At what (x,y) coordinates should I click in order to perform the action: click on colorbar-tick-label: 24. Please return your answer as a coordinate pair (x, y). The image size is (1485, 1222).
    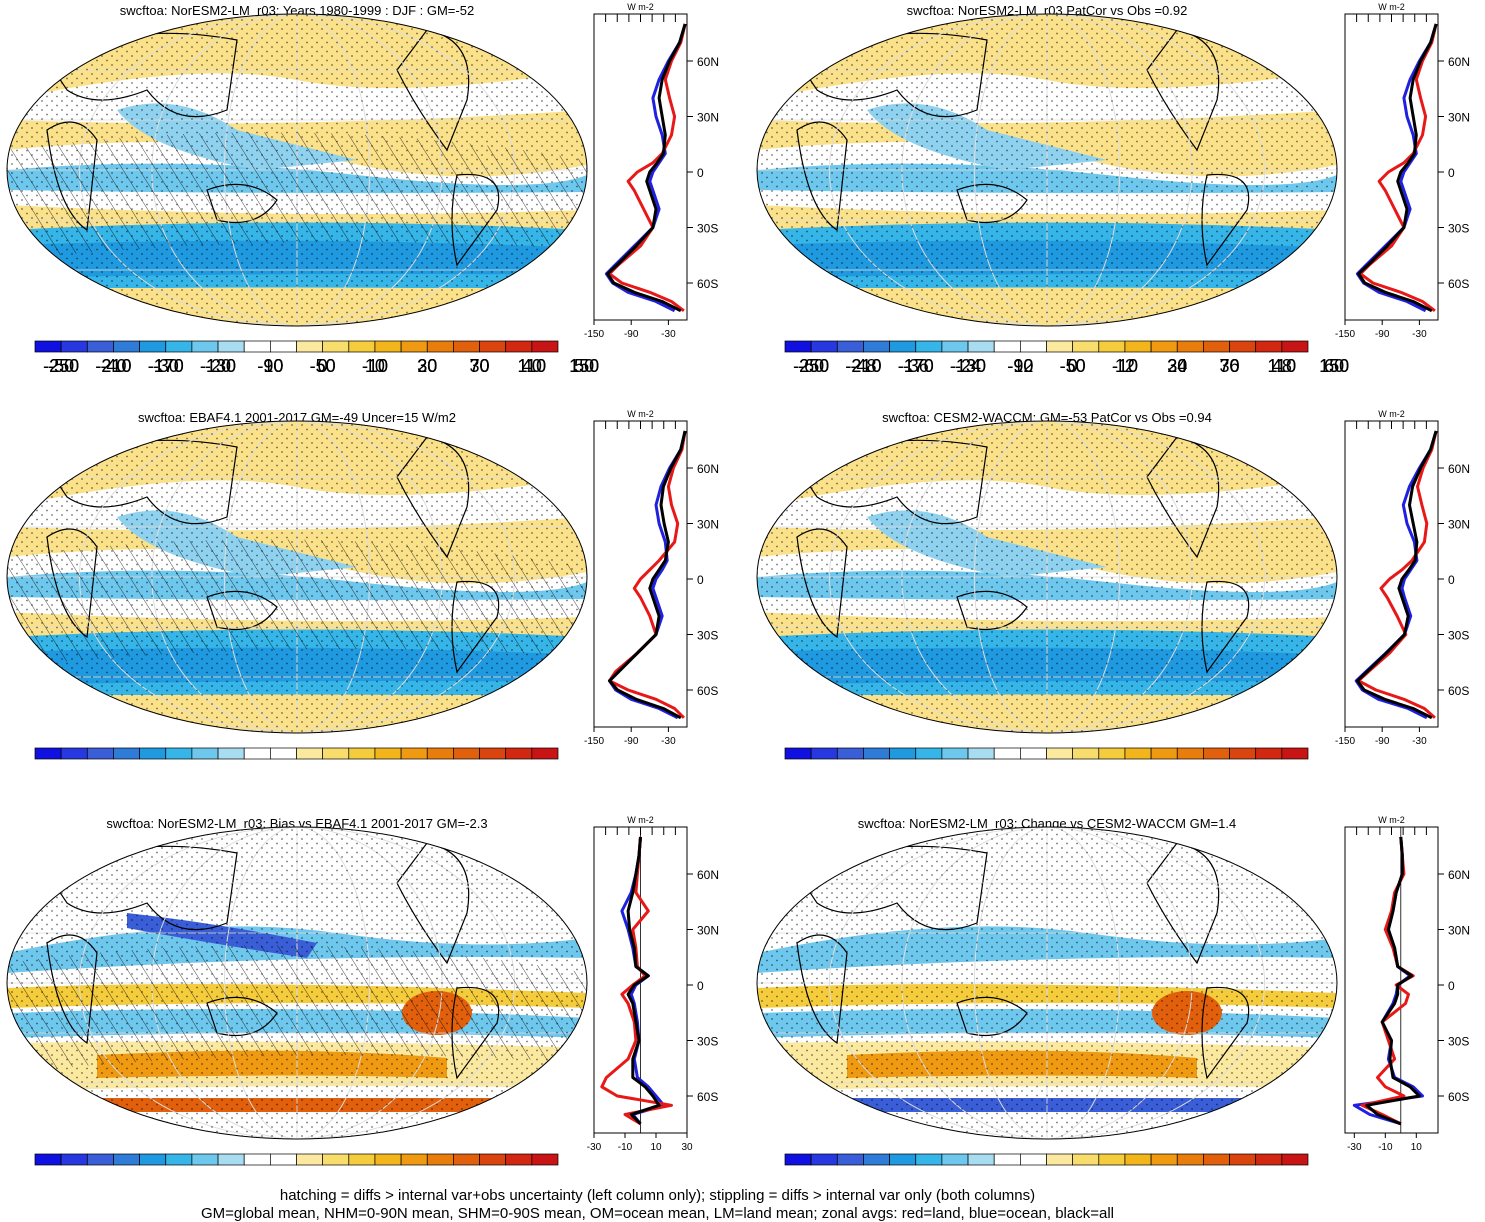
    Looking at the image, I should click on (1177, 366).